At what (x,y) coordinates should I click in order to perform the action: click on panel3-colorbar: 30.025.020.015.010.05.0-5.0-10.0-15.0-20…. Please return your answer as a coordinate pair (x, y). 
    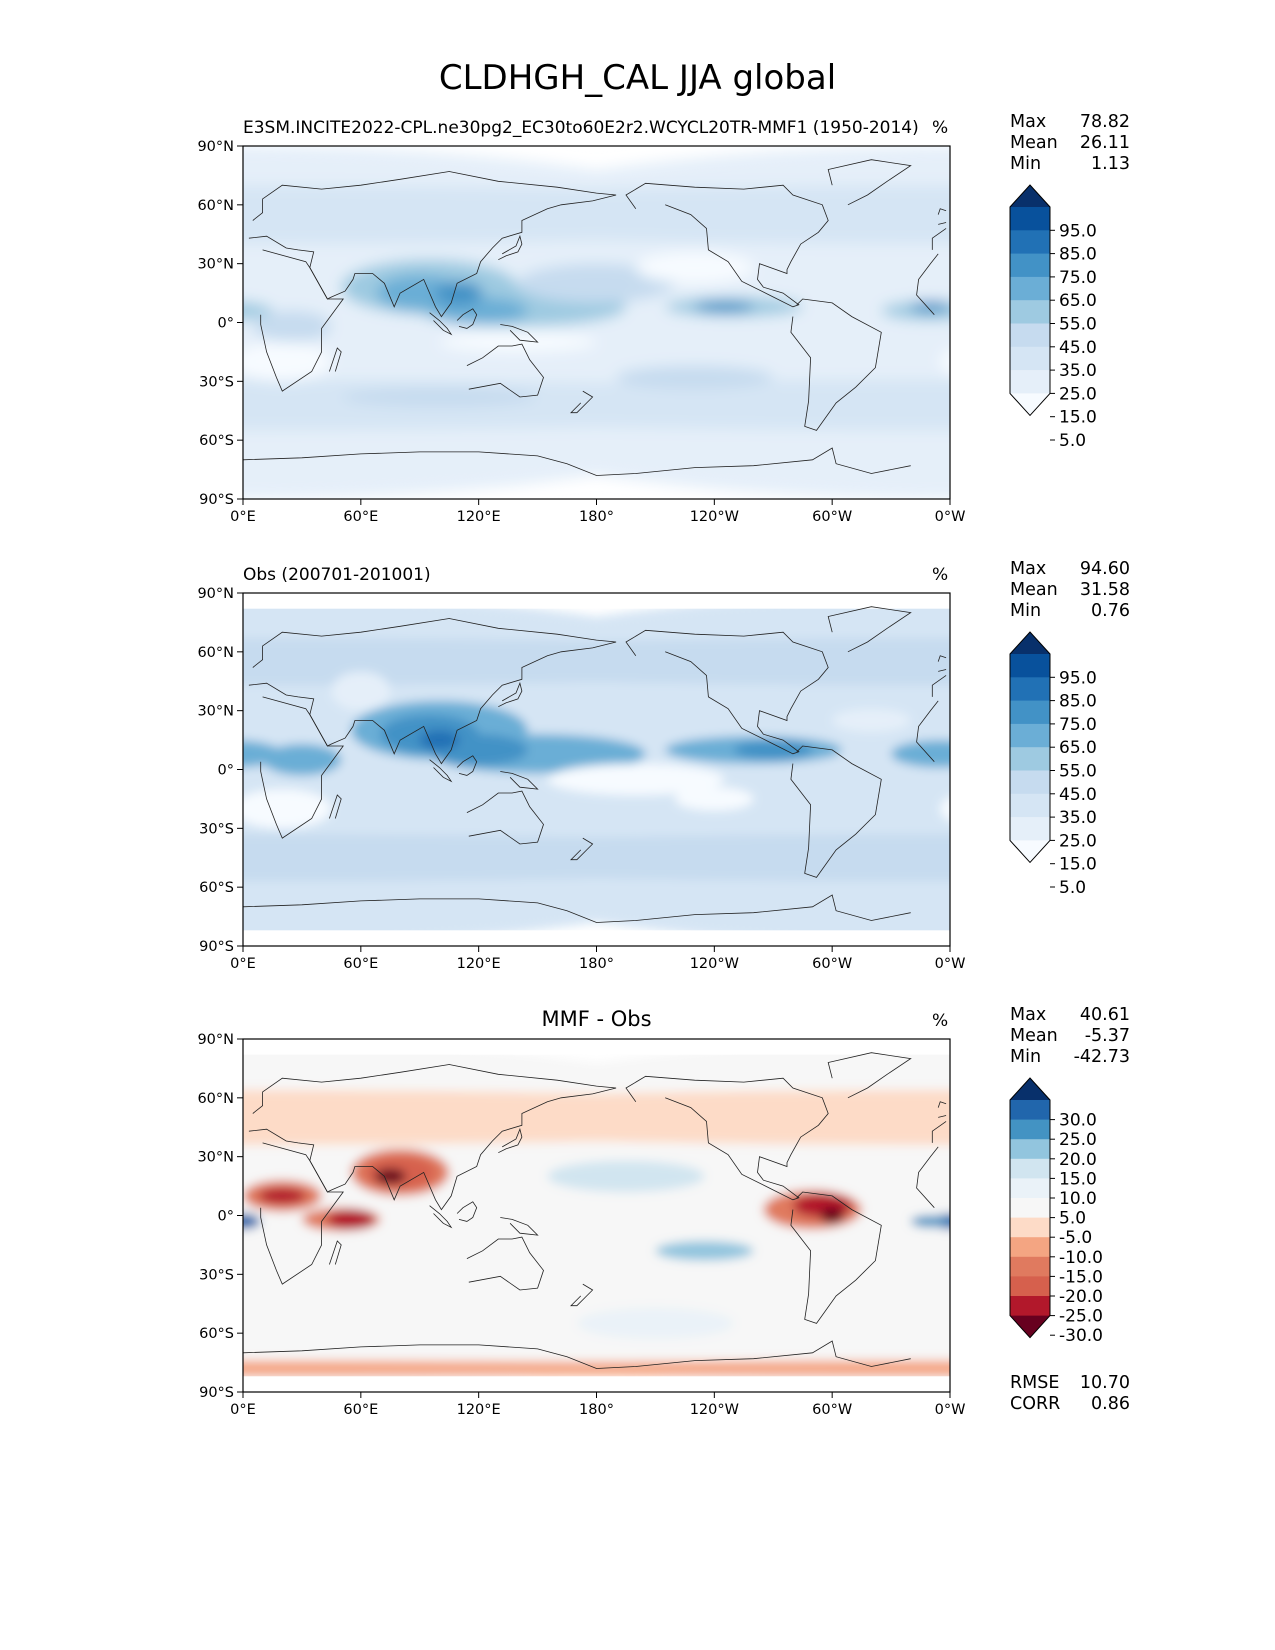
    Looking at the image, I should click on (1056, 1211).